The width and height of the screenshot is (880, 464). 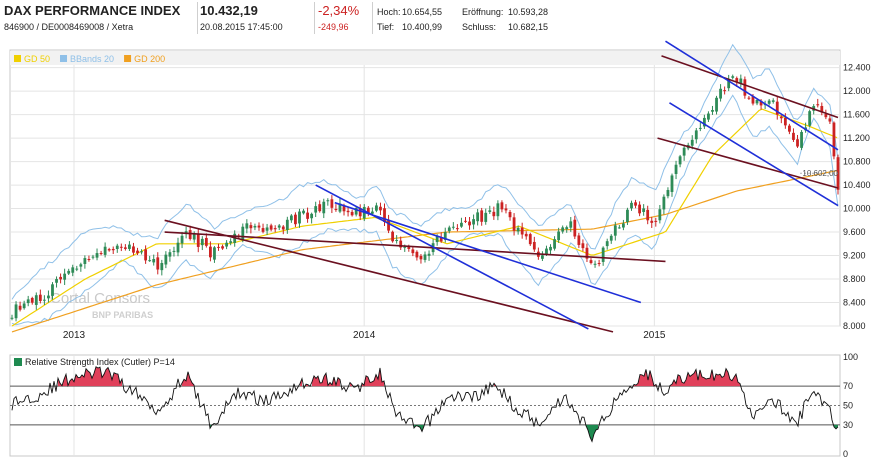 I want to click on last-value-marker: 10.602,00, so click(x=820, y=173).